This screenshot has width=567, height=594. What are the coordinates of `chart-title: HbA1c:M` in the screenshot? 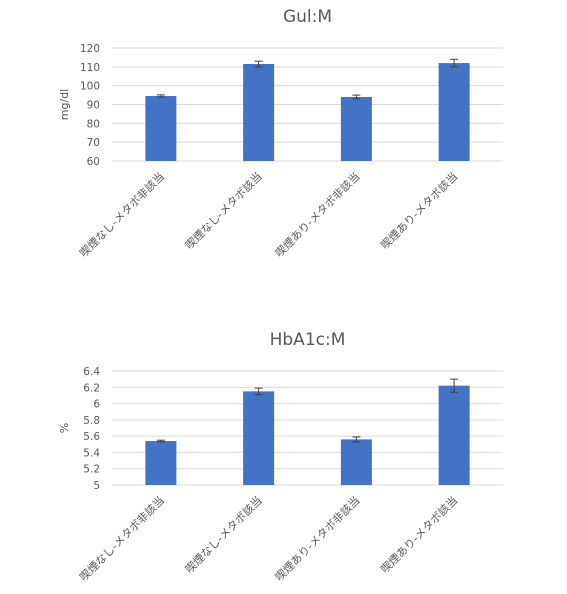 It's located at (308, 340).